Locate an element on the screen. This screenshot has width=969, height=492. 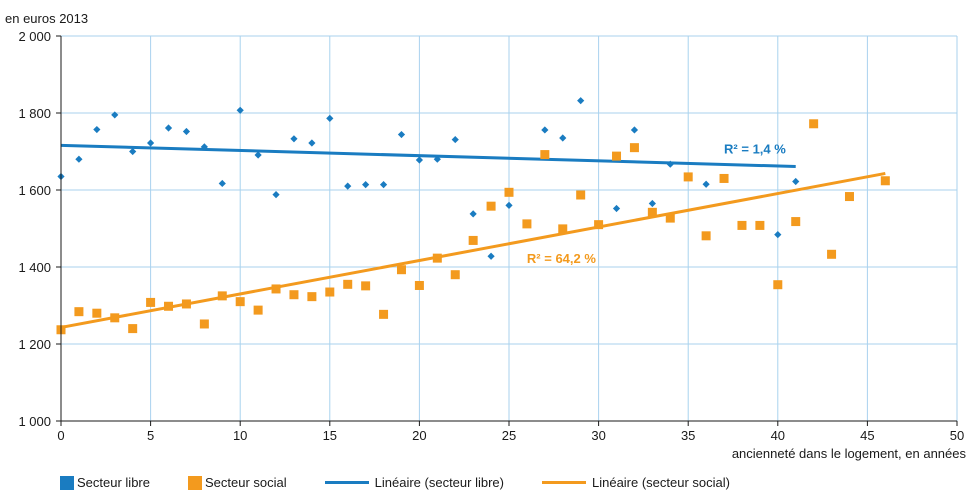
legend-swatch-secteur-libre is located at coordinates (67, 482).